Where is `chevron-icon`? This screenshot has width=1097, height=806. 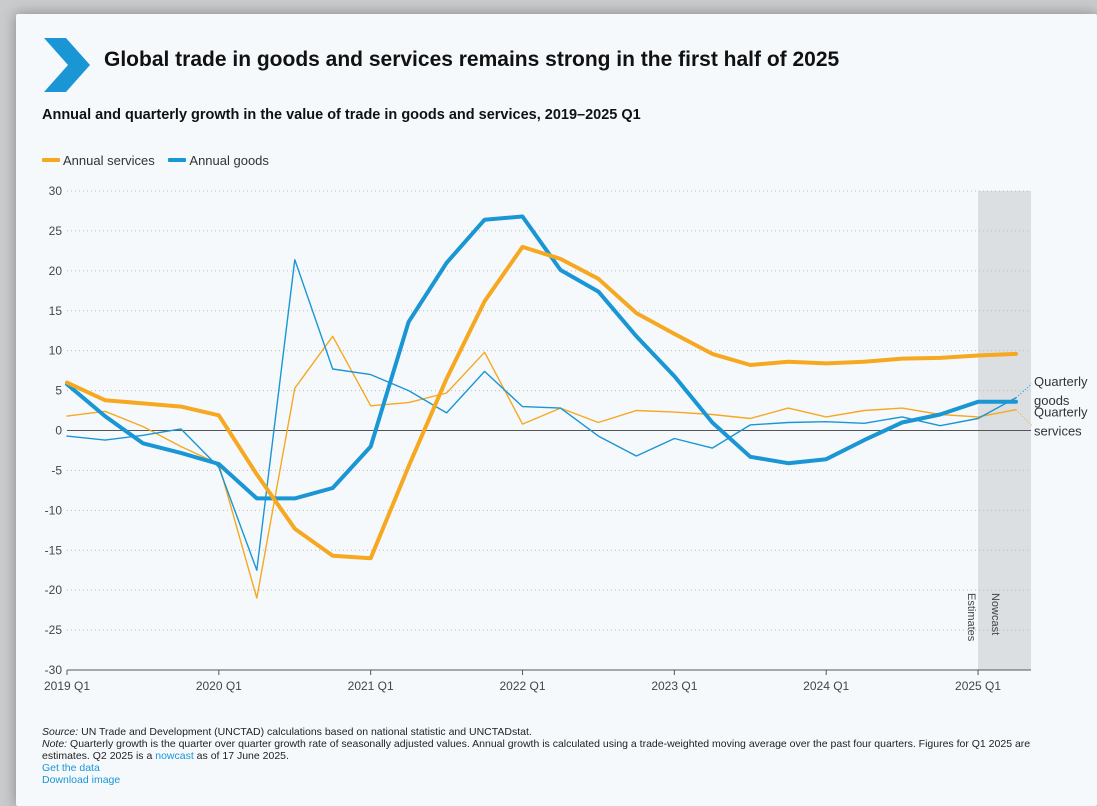
chevron-icon is located at coordinates (67, 65).